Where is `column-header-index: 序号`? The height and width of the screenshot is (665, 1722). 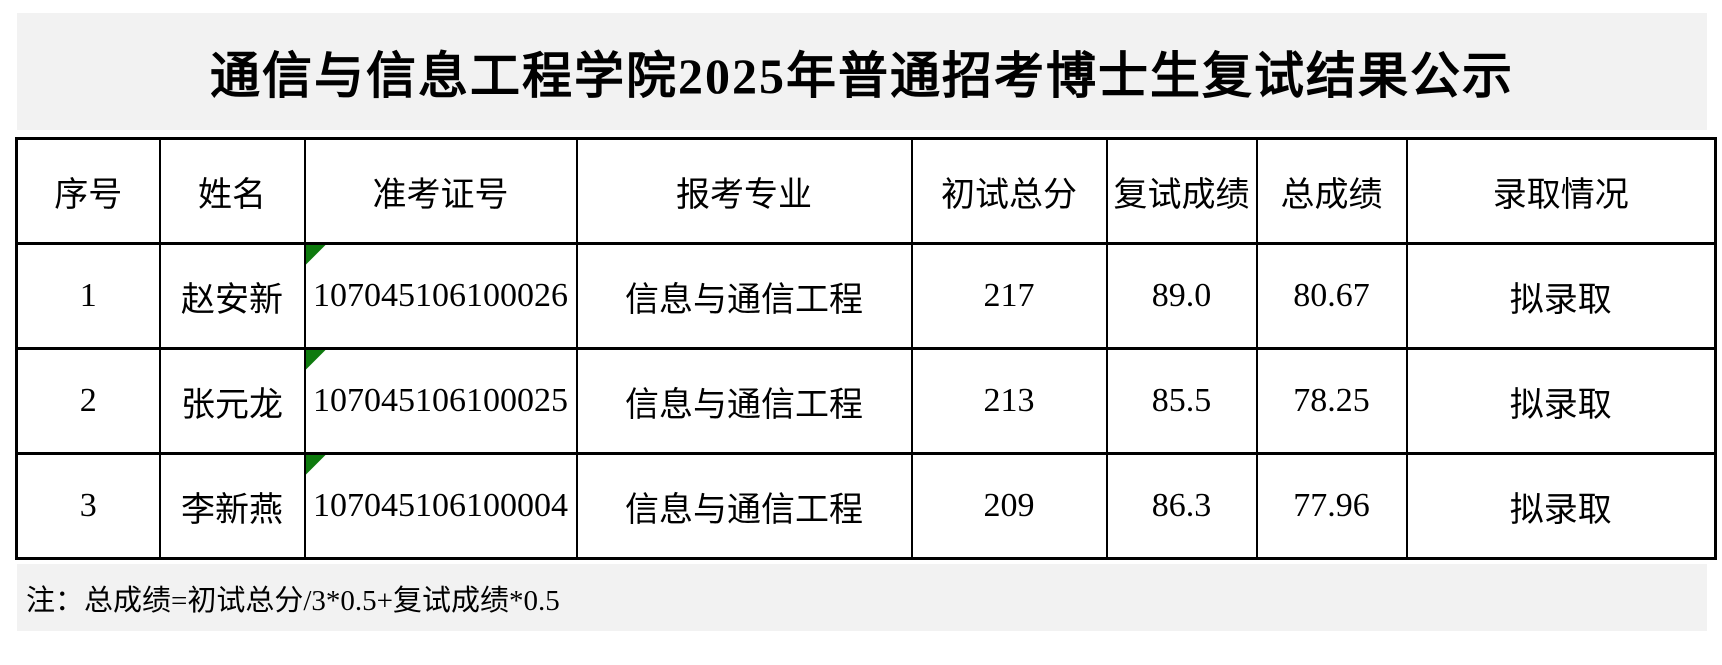
column-header-index: 序号 is located at coordinates (88, 191).